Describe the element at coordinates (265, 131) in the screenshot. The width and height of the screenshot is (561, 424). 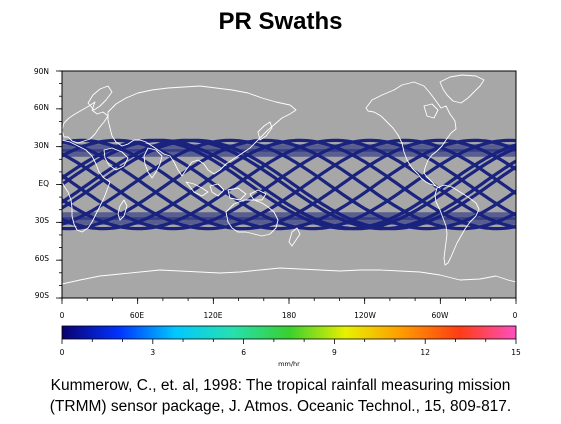
I see `coast-japan` at that location.